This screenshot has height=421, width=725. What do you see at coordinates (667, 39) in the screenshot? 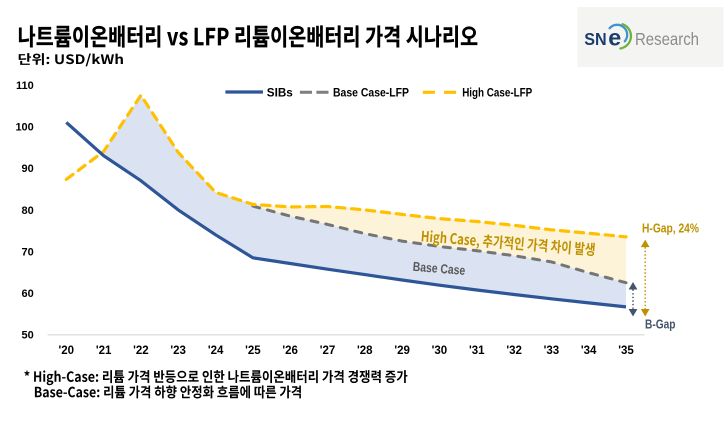
I see `svg-text: Research` at bounding box center [667, 39].